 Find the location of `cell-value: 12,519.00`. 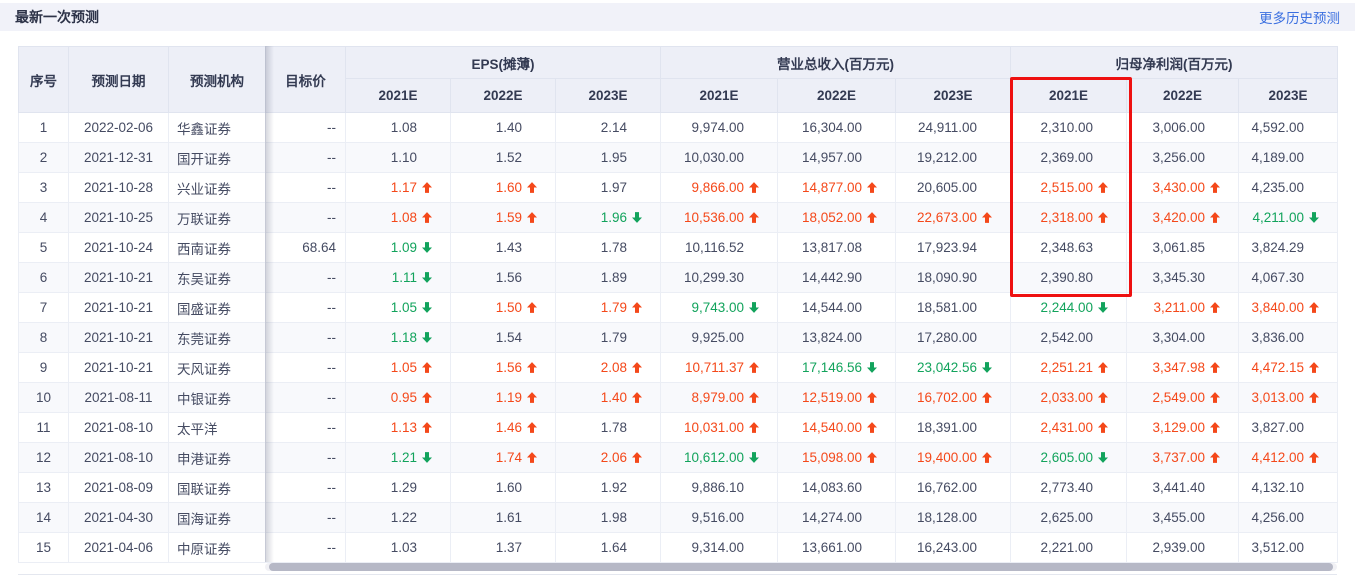

cell-value: 12,519.00 is located at coordinates (837, 397).